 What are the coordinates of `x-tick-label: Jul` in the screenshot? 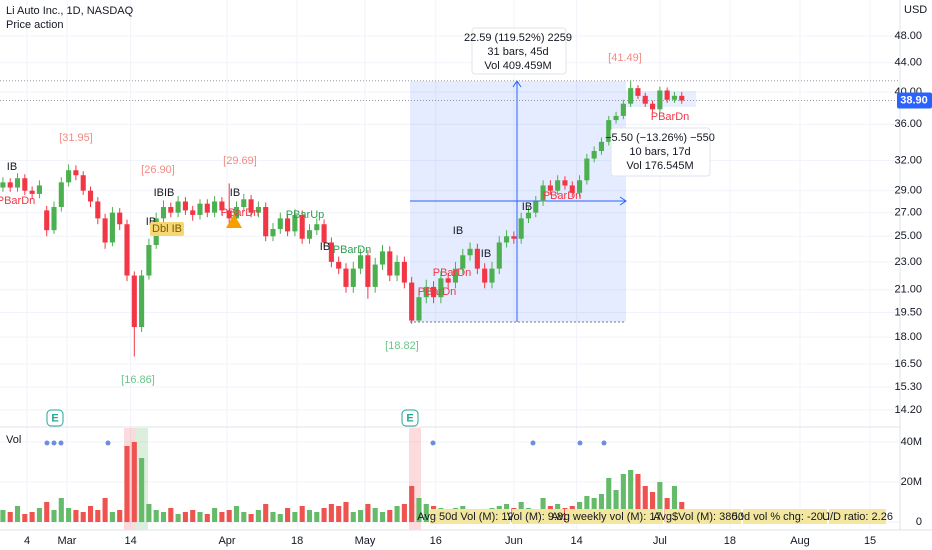 It's located at (660, 541).